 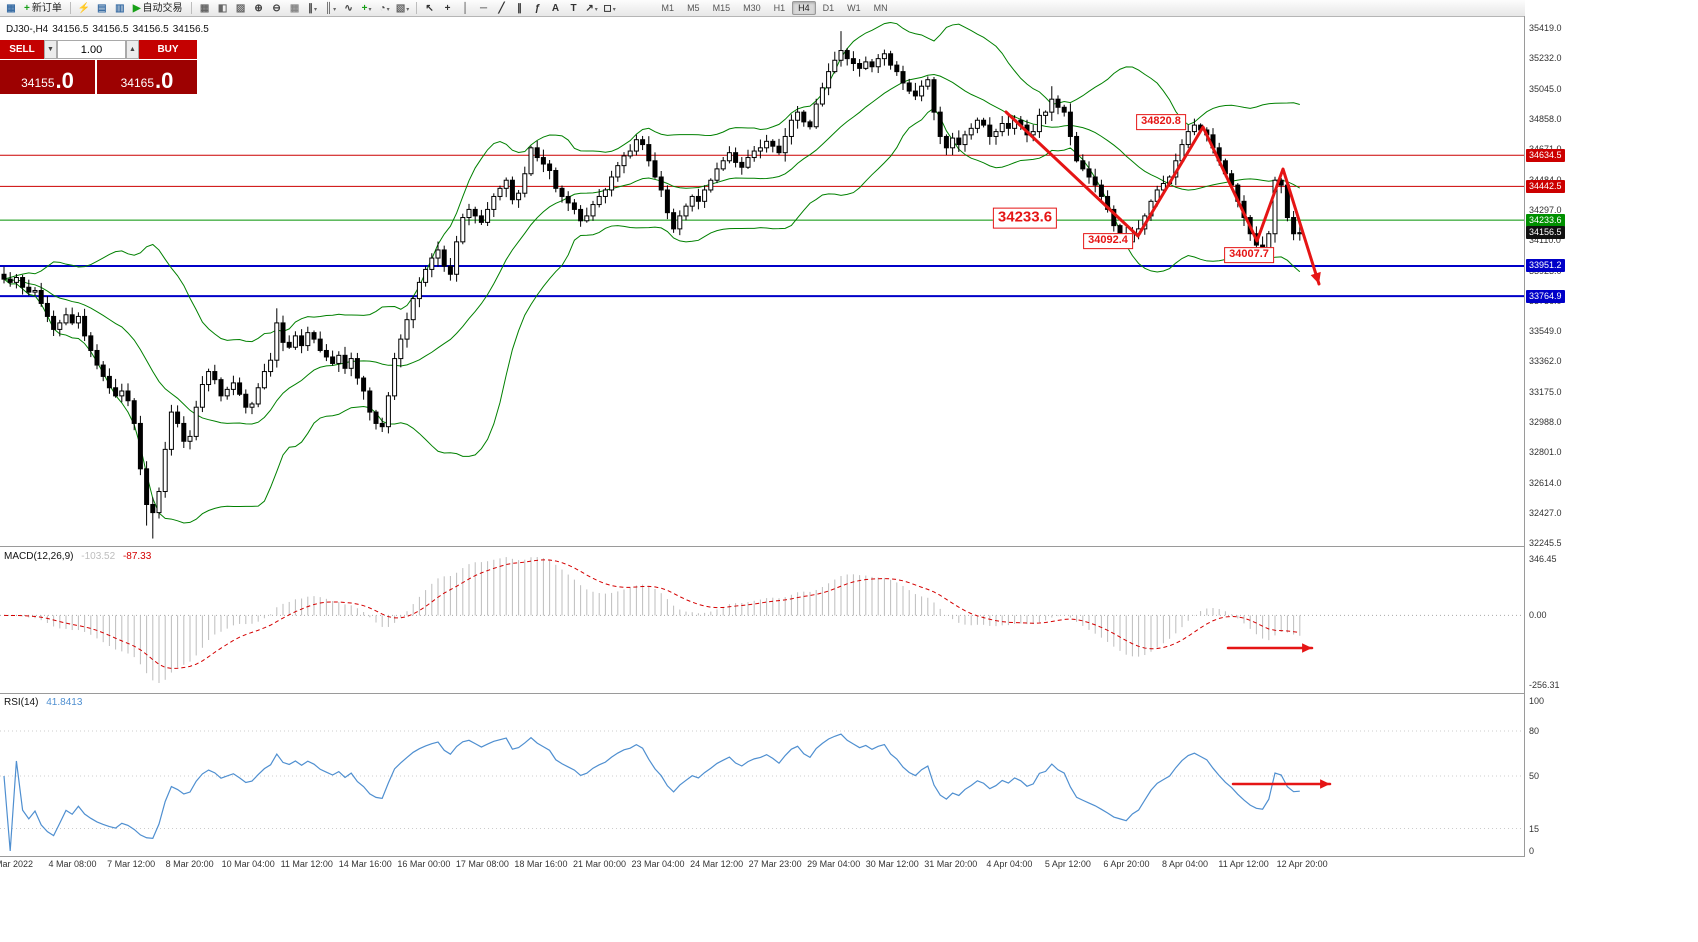 What do you see at coordinates (1545, 186) in the screenshot?
I see `price-line-tag: 34442.5` at bounding box center [1545, 186].